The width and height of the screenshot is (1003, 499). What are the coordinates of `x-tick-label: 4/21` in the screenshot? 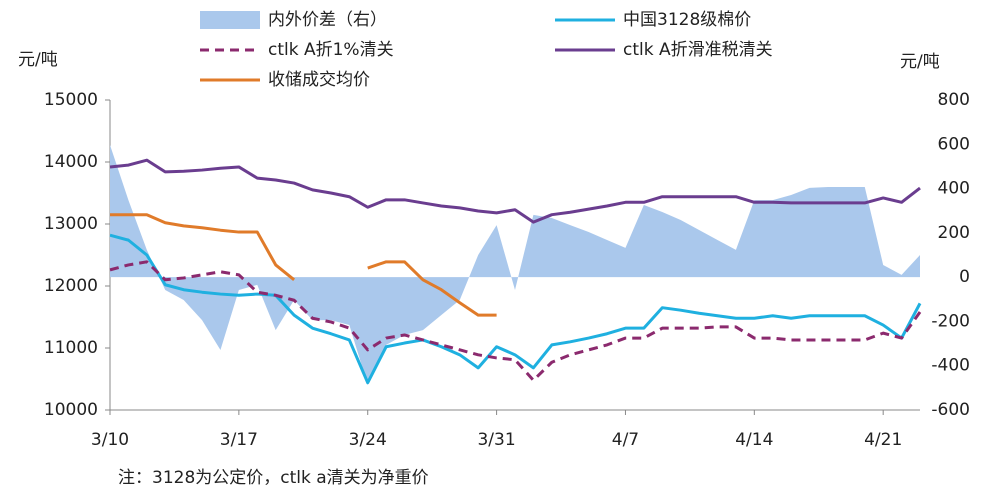 It's located at (883, 440).